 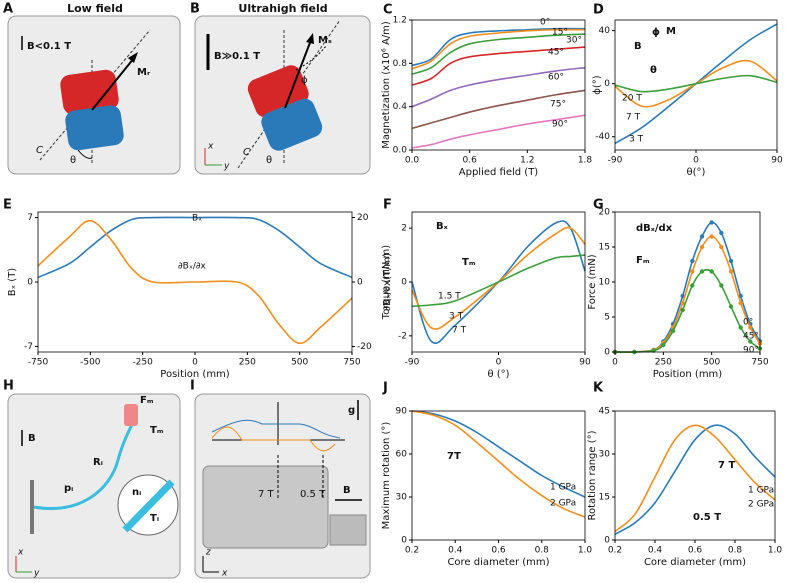 What do you see at coordinates (498, 374) in the screenshot?
I see `x-axis-label: θ (°)` at bounding box center [498, 374].